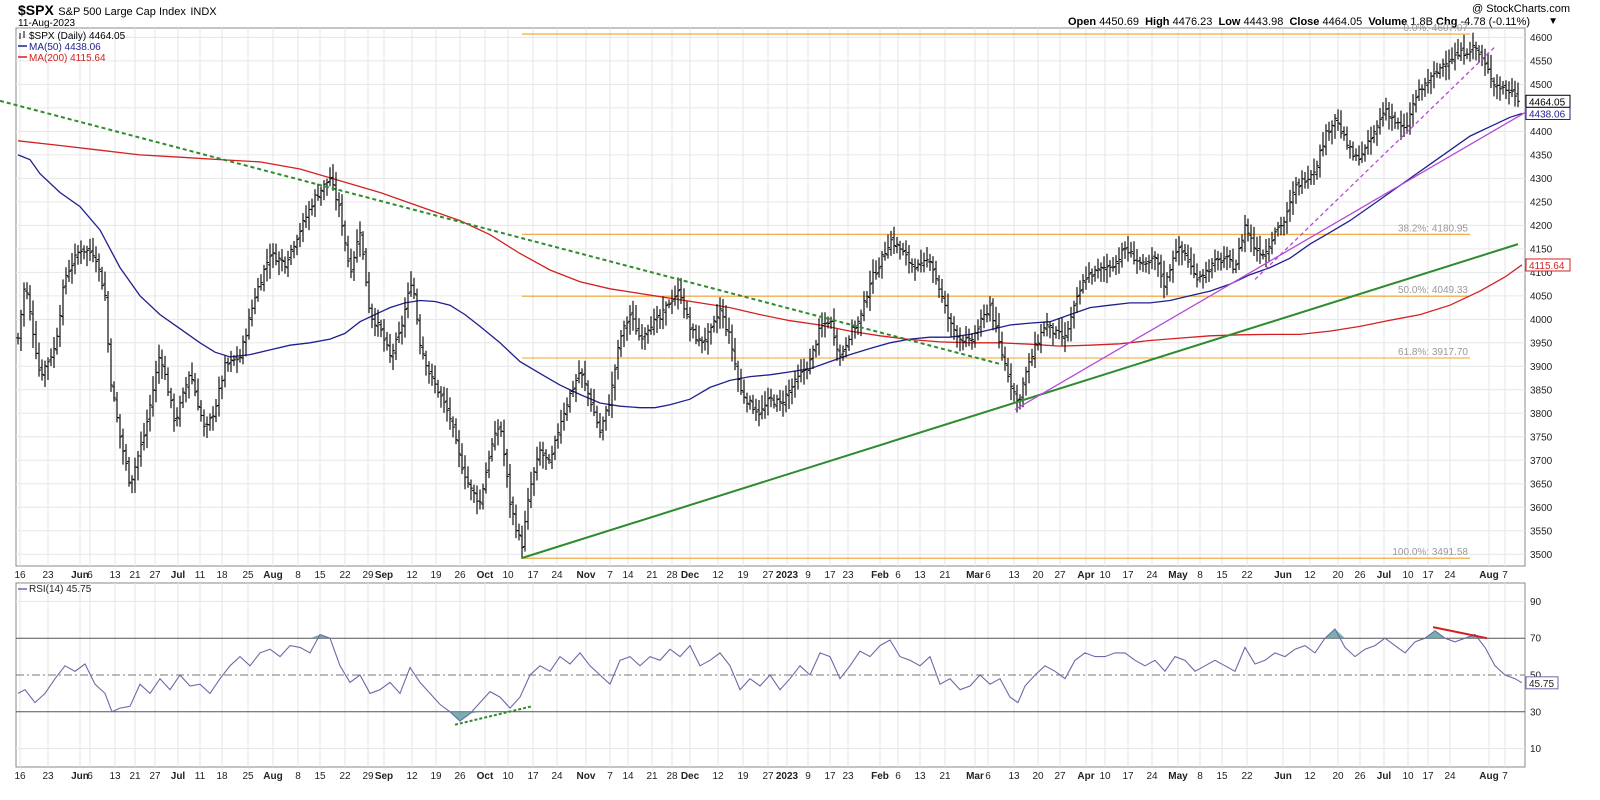 Image resolution: width=1600 pixels, height=800 pixels. I want to click on fib-level-label: 50.0%: 4049.33, so click(1433, 290).